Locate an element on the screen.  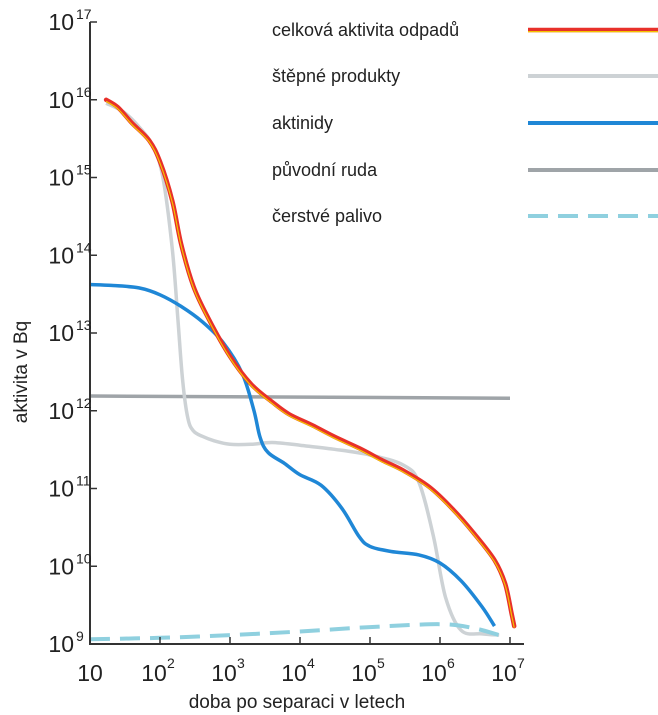
legend-label: čerstvé palivo is located at coordinates (327, 216).